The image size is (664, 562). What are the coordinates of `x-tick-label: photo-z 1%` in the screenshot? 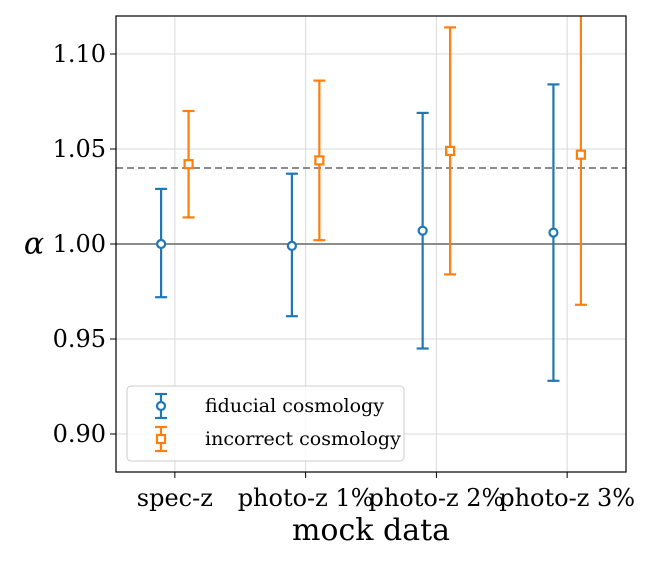 It's located at (306, 498).